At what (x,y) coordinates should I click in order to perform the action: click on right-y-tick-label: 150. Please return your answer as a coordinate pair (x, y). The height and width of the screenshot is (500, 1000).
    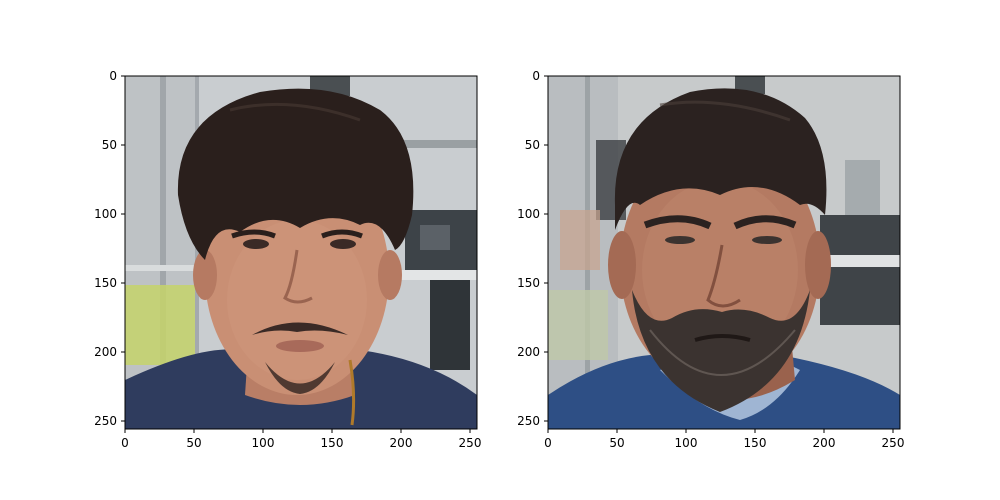
    Looking at the image, I should click on (528, 283).